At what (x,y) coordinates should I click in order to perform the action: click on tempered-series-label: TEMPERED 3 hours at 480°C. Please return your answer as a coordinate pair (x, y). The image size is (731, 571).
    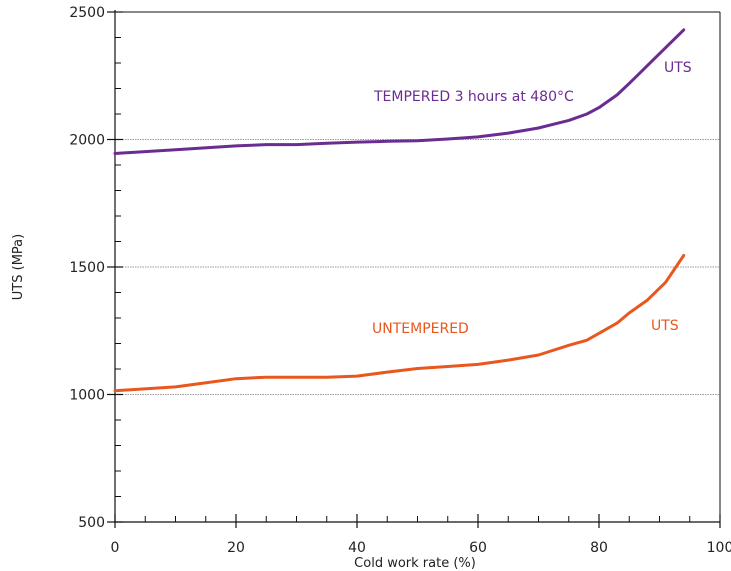
    Looking at the image, I should click on (473, 97).